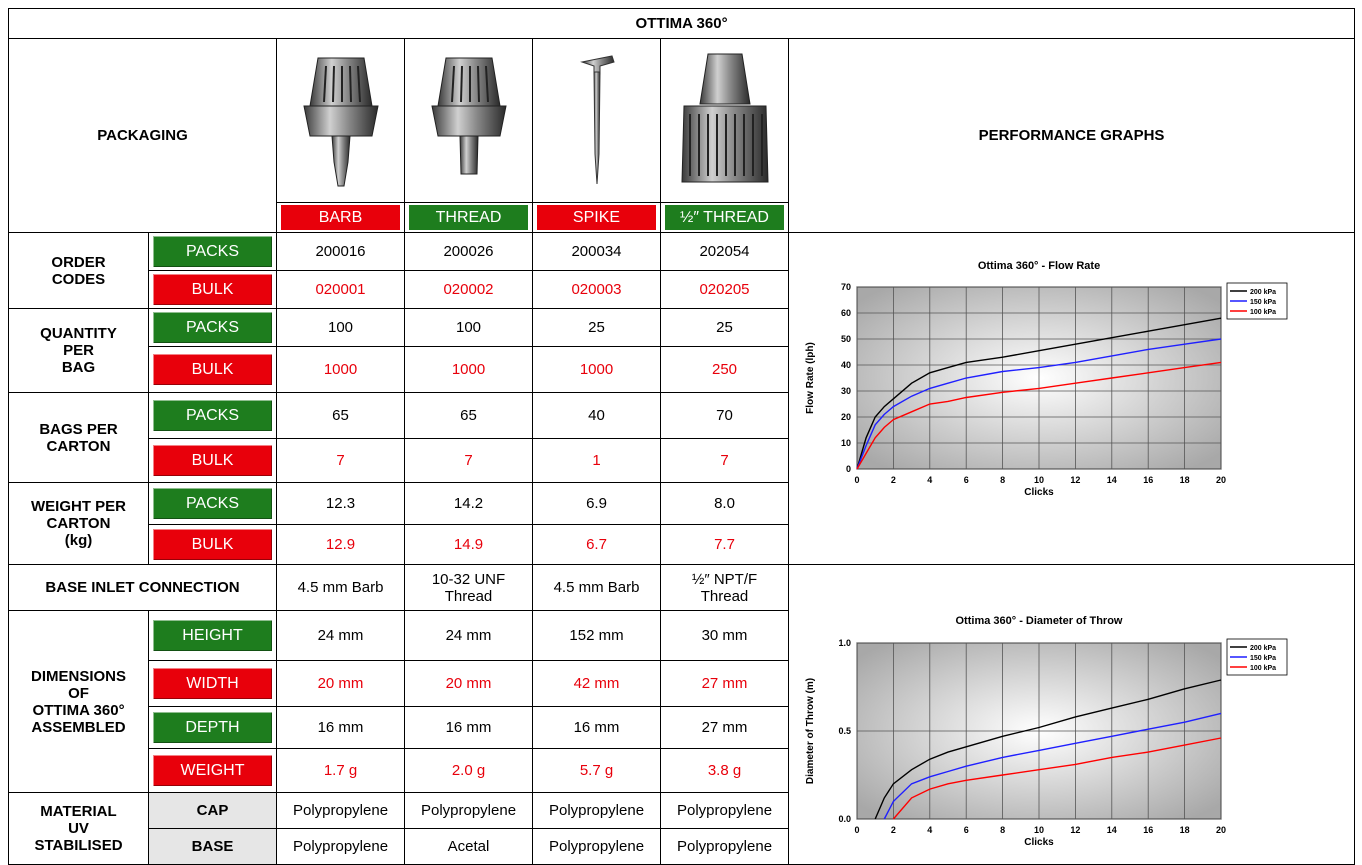 This screenshot has width=1362, height=865. Describe the element at coordinates (724, 635) in the screenshot. I see `value-cell: 30 mm` at that location.